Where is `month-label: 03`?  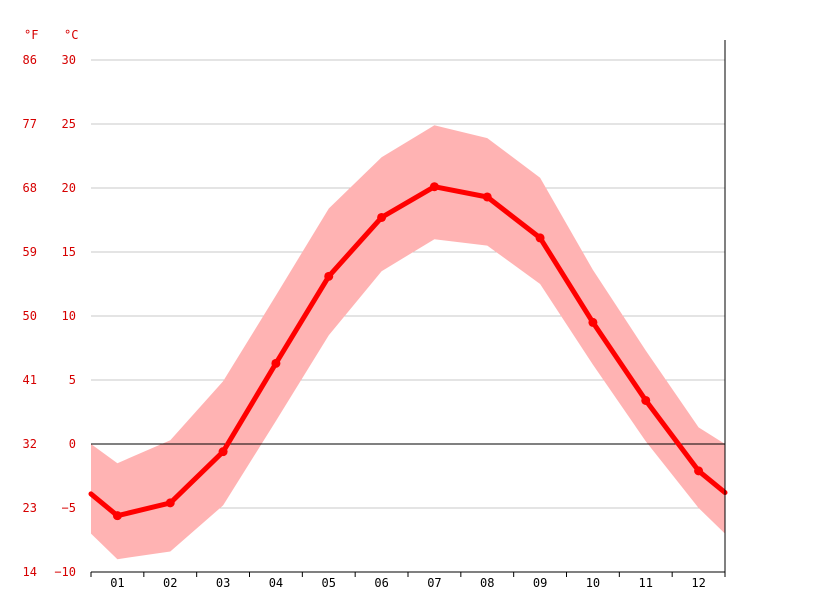
month-label: 03 is located at coordinates (223, 583).